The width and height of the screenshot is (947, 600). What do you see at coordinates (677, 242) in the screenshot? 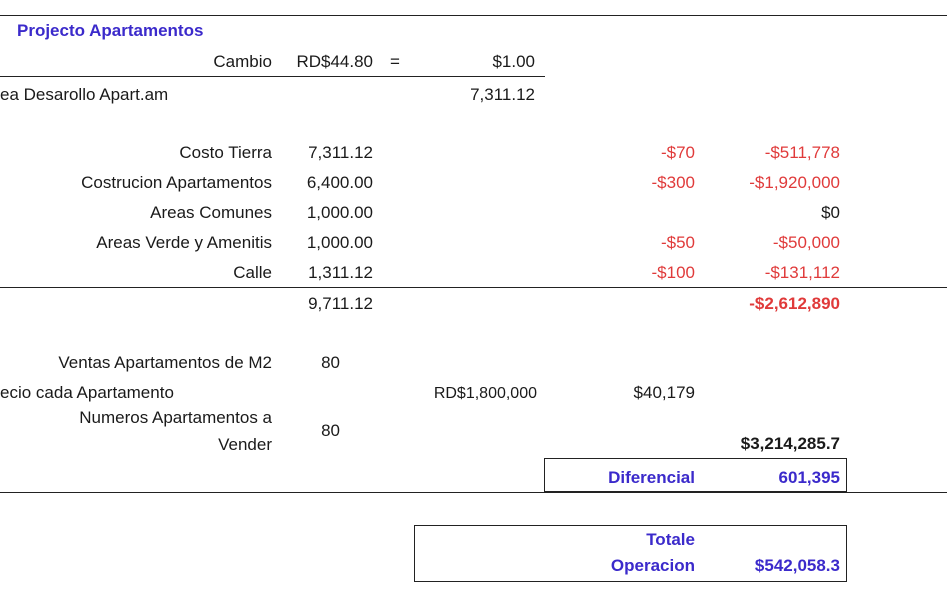
I see `cost-price: -$50` at bounding box center [677, 242].